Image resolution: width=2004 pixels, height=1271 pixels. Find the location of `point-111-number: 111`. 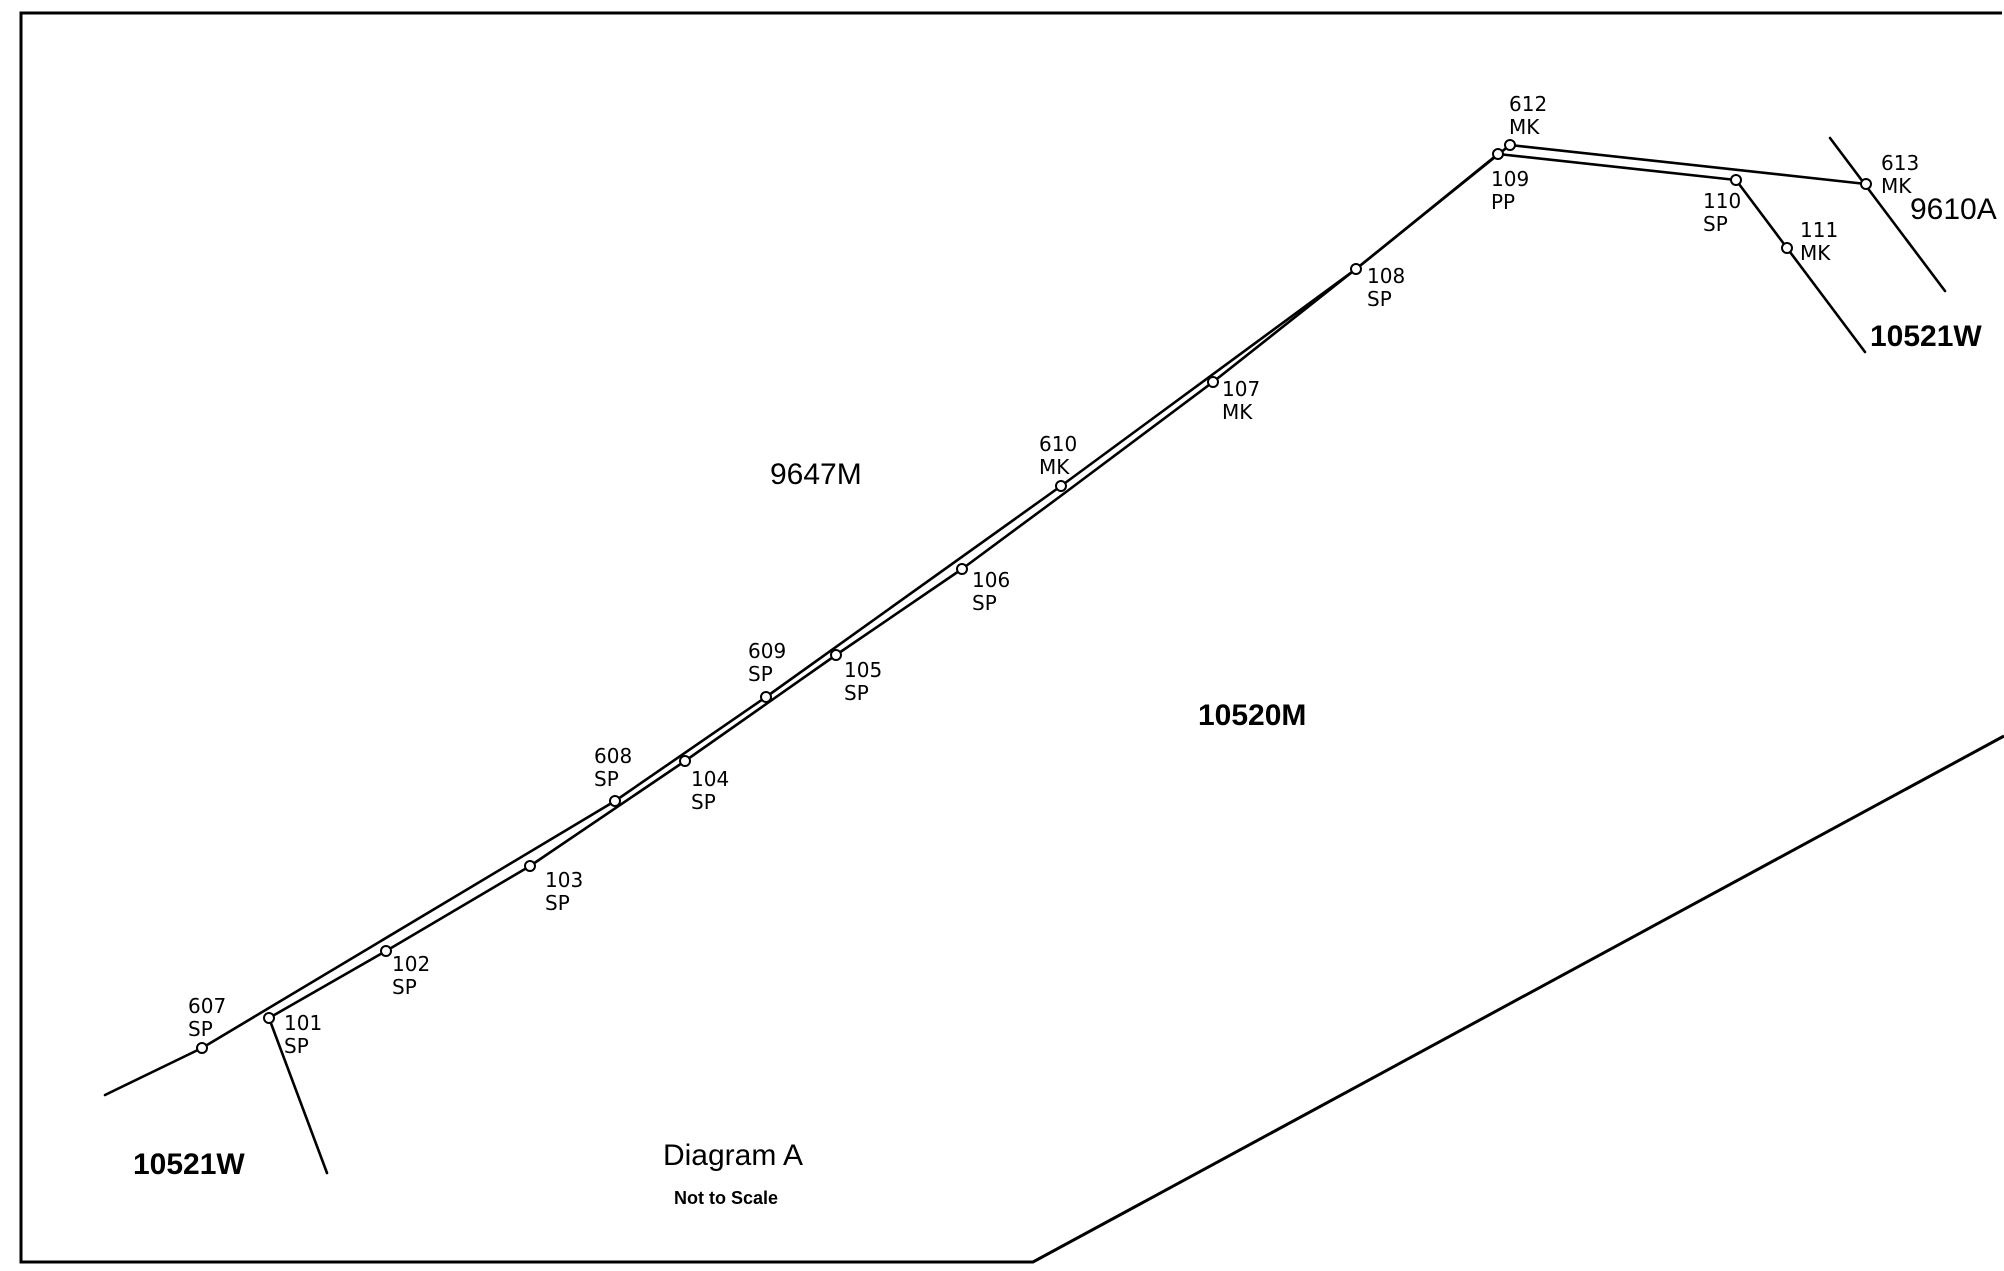

point-111-number: 111 is located at coordinates (1819, 230).